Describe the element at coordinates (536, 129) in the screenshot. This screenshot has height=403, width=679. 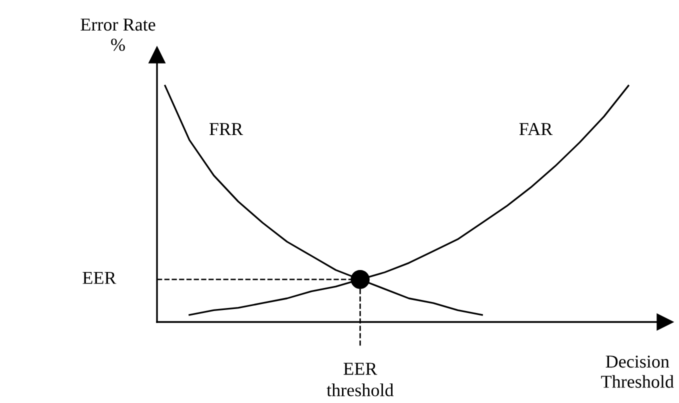
I see `series-label: FAR` at that location.